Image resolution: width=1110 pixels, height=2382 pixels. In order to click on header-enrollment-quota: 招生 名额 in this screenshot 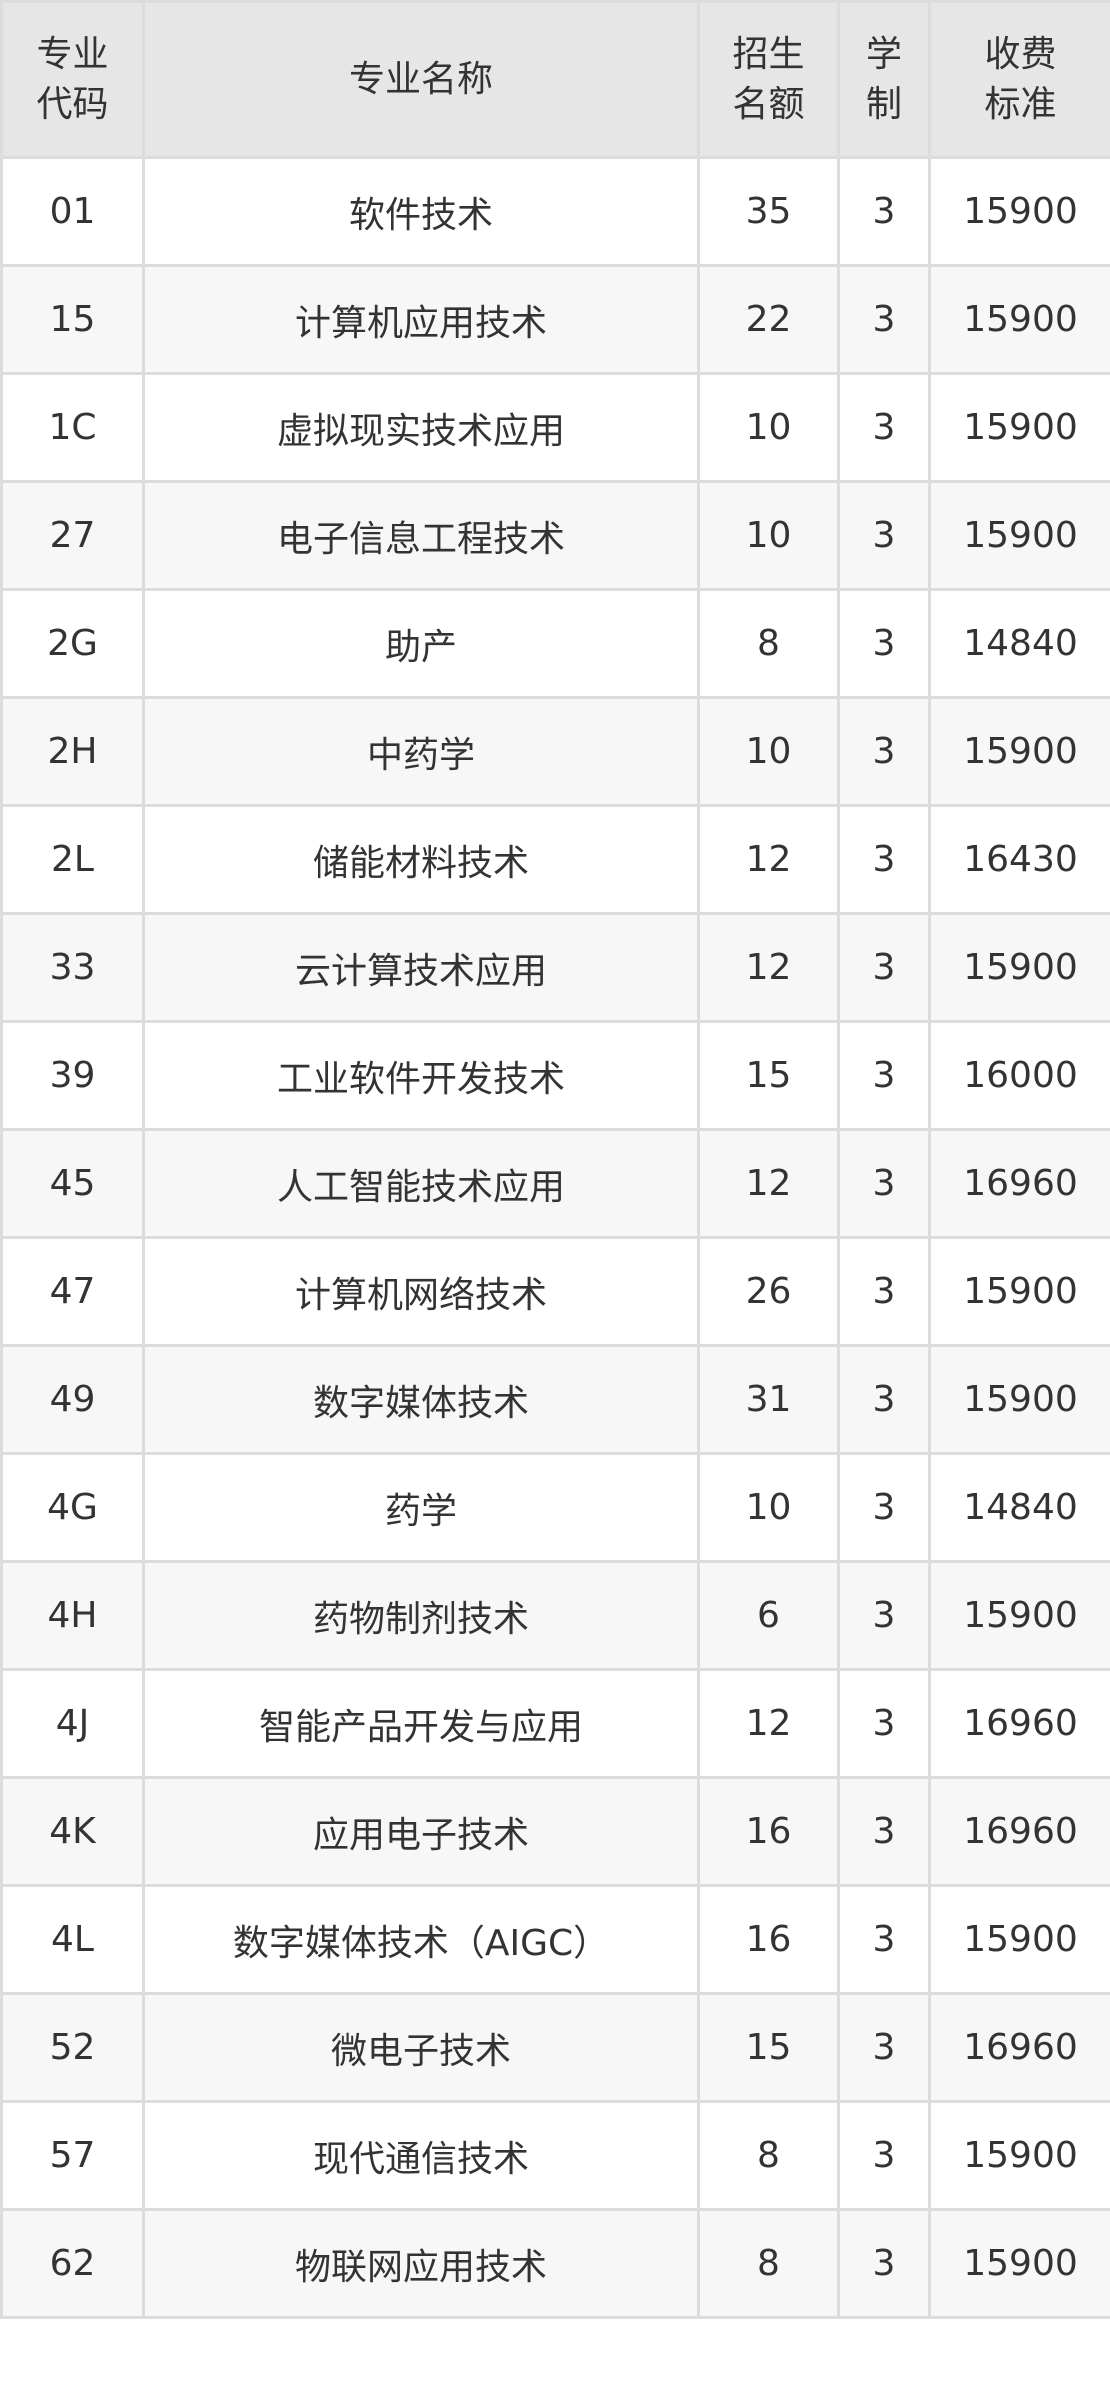, I will do `click(768, 79)`.